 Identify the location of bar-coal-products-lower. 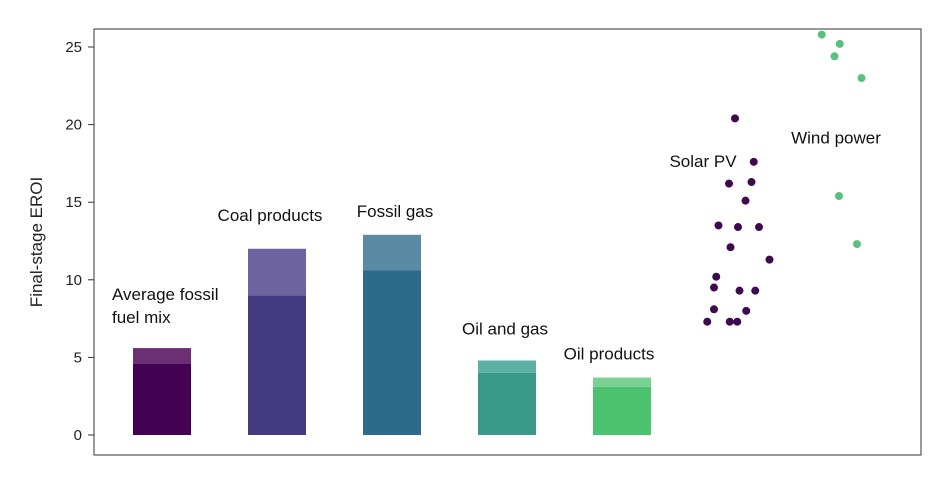
(277, 365).